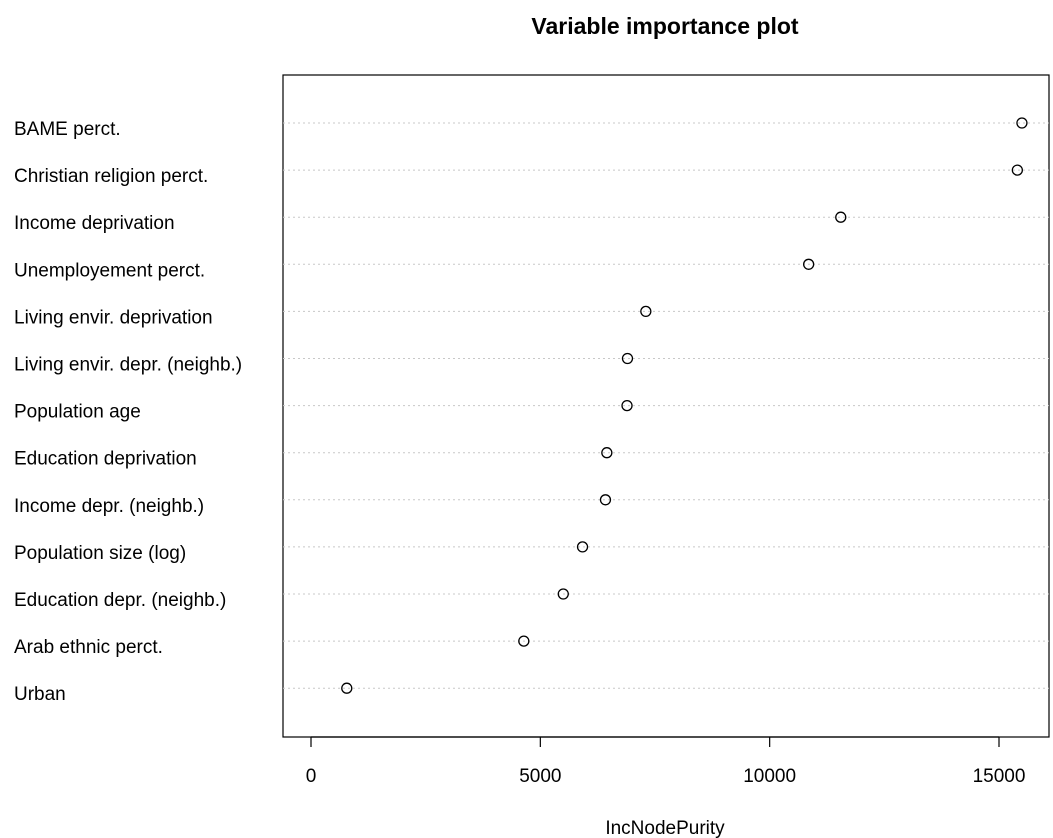  I want to click on x-axis: 0 5000 10000 15000, so click(666, 761).